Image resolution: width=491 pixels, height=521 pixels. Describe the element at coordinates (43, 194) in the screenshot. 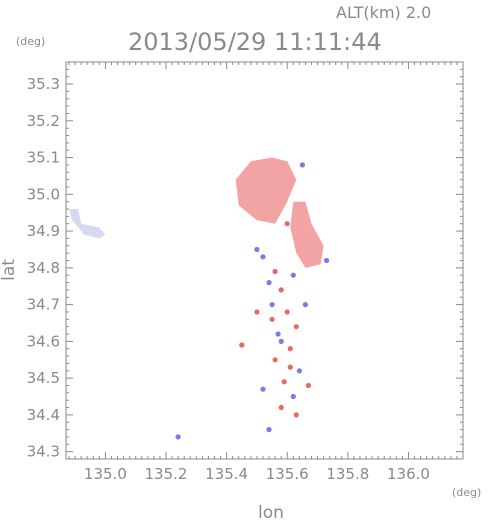

I see `y-tick-label: 35.0` at that location.